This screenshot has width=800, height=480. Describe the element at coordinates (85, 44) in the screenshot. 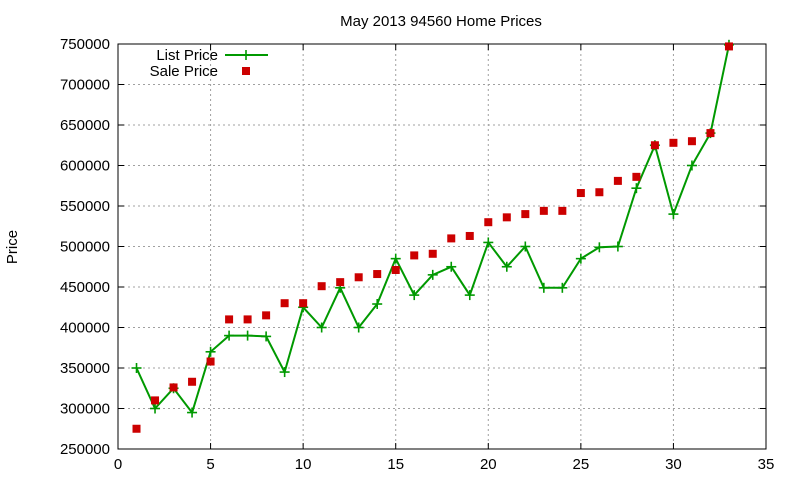

I see `y-tick-label: 750000` at that location.